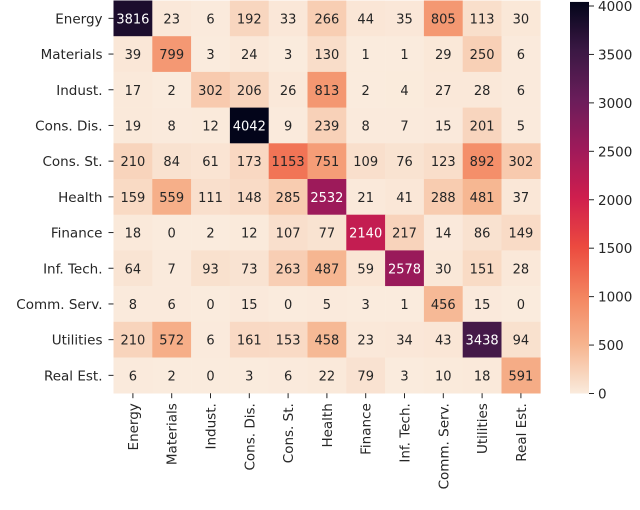 This screenshot has height=510, width=640. Describe the element at coordinates (520, 376) in the screenshot. I see `cell-value-label: 591` at that location.